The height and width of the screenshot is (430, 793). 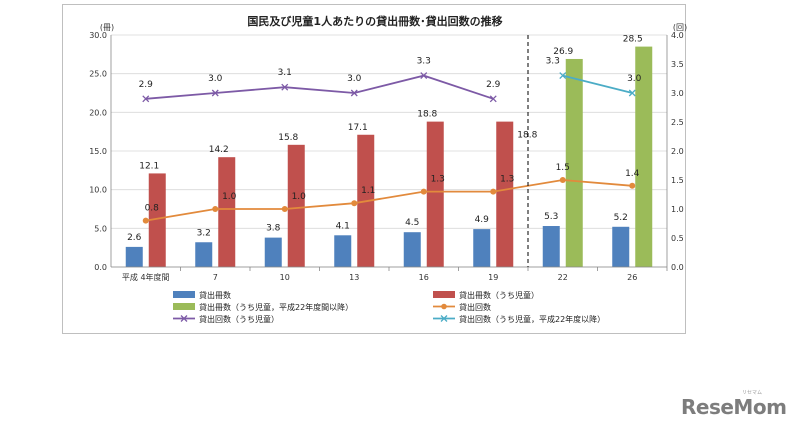 I want to click on legend-entry: 貸出回数, so click(x=462, y=307).